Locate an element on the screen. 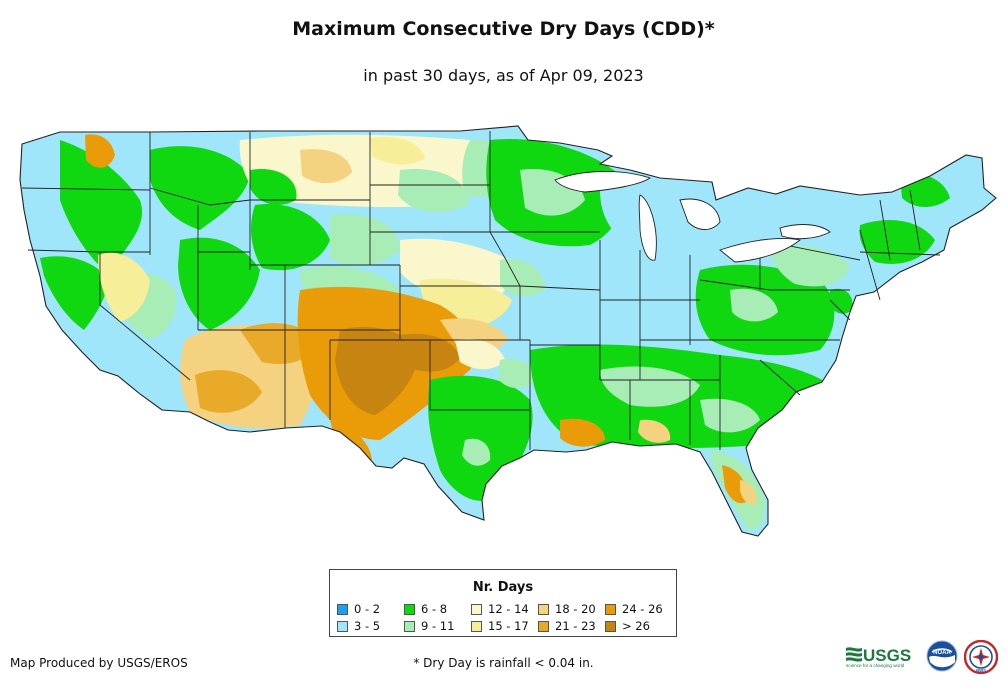 This screenshot has height=691, width=1007. legend-item: 24 - 26 is located at coordinates (634, 610).